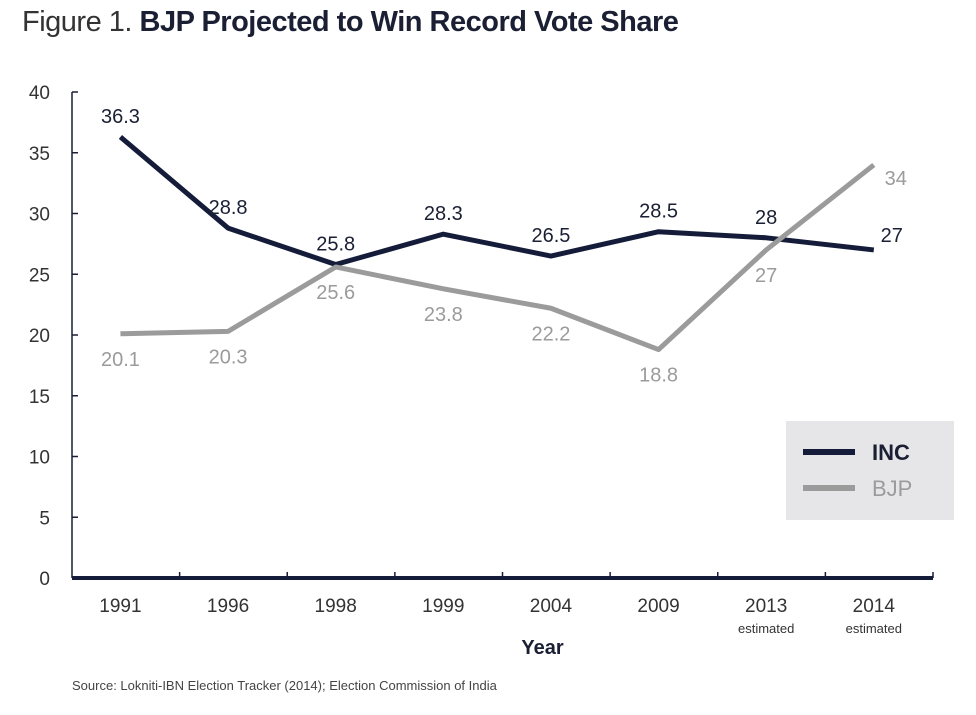  I want to click on legend-label-inc: INC, so click(891, 452).